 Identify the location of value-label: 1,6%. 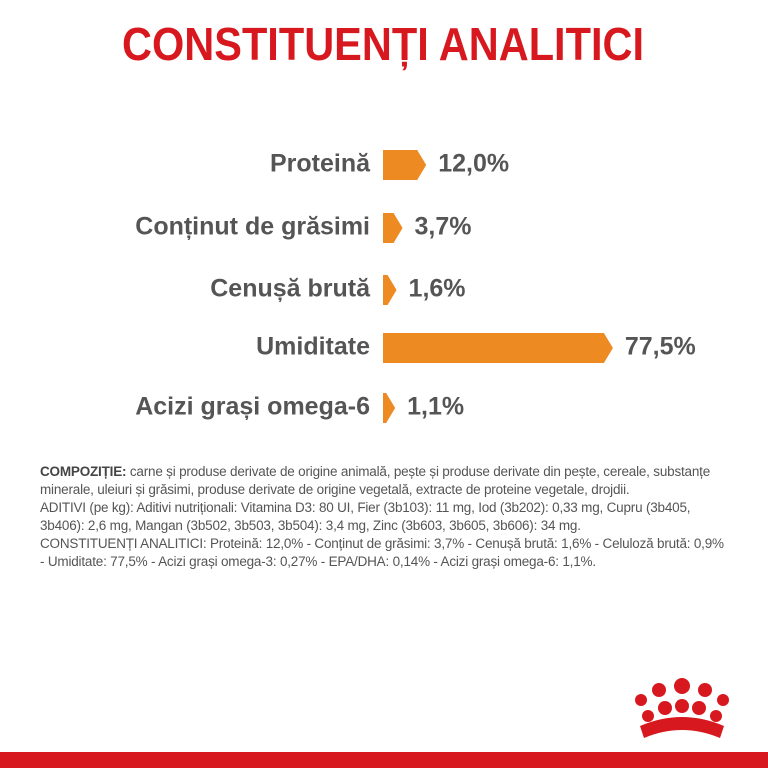
(437, 289).